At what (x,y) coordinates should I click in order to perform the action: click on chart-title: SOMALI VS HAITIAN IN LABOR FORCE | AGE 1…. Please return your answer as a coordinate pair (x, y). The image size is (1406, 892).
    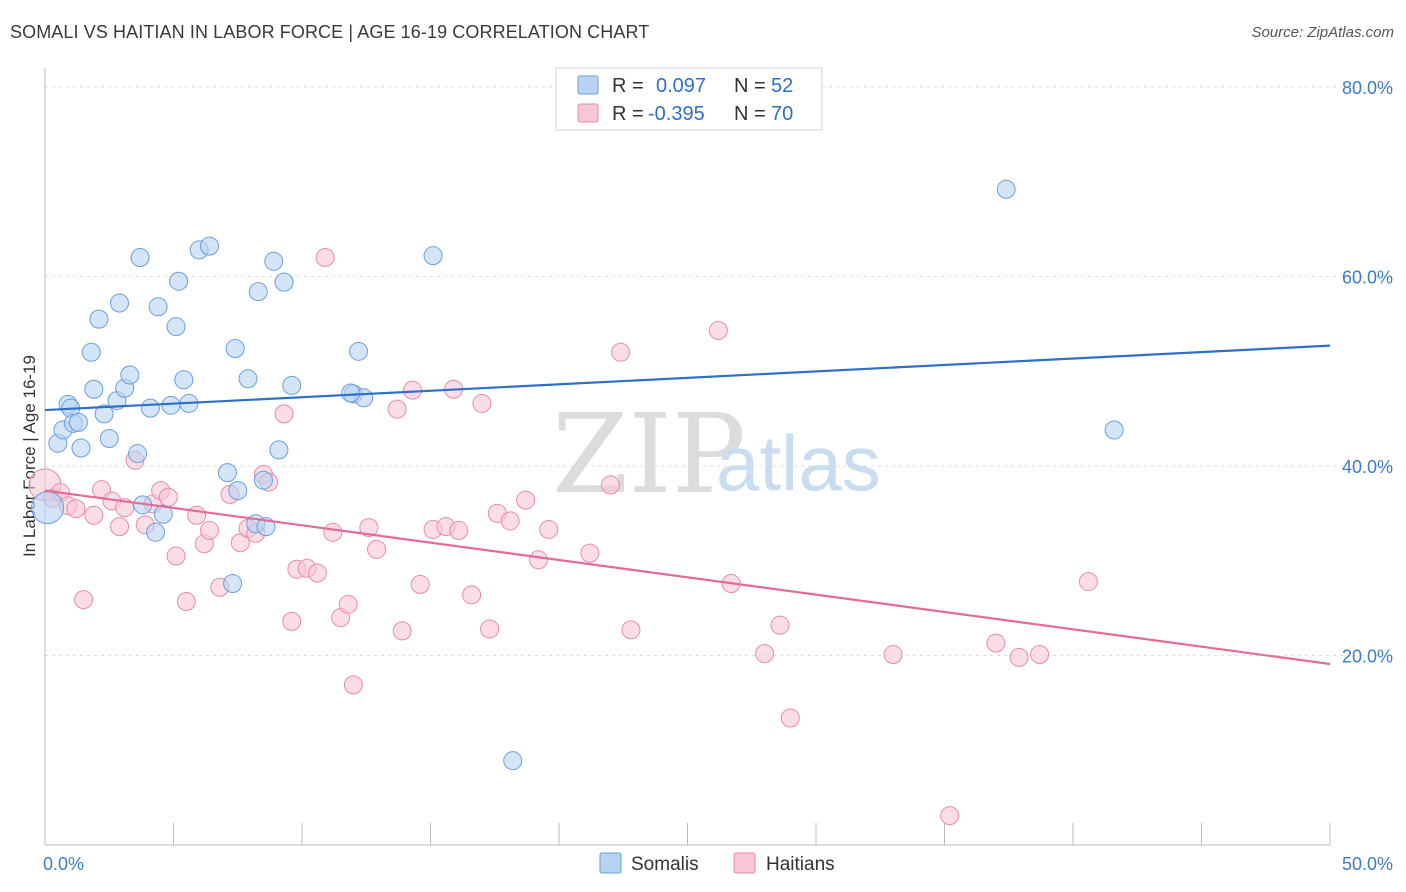
    Looking at the image, I should click on (330, 32).